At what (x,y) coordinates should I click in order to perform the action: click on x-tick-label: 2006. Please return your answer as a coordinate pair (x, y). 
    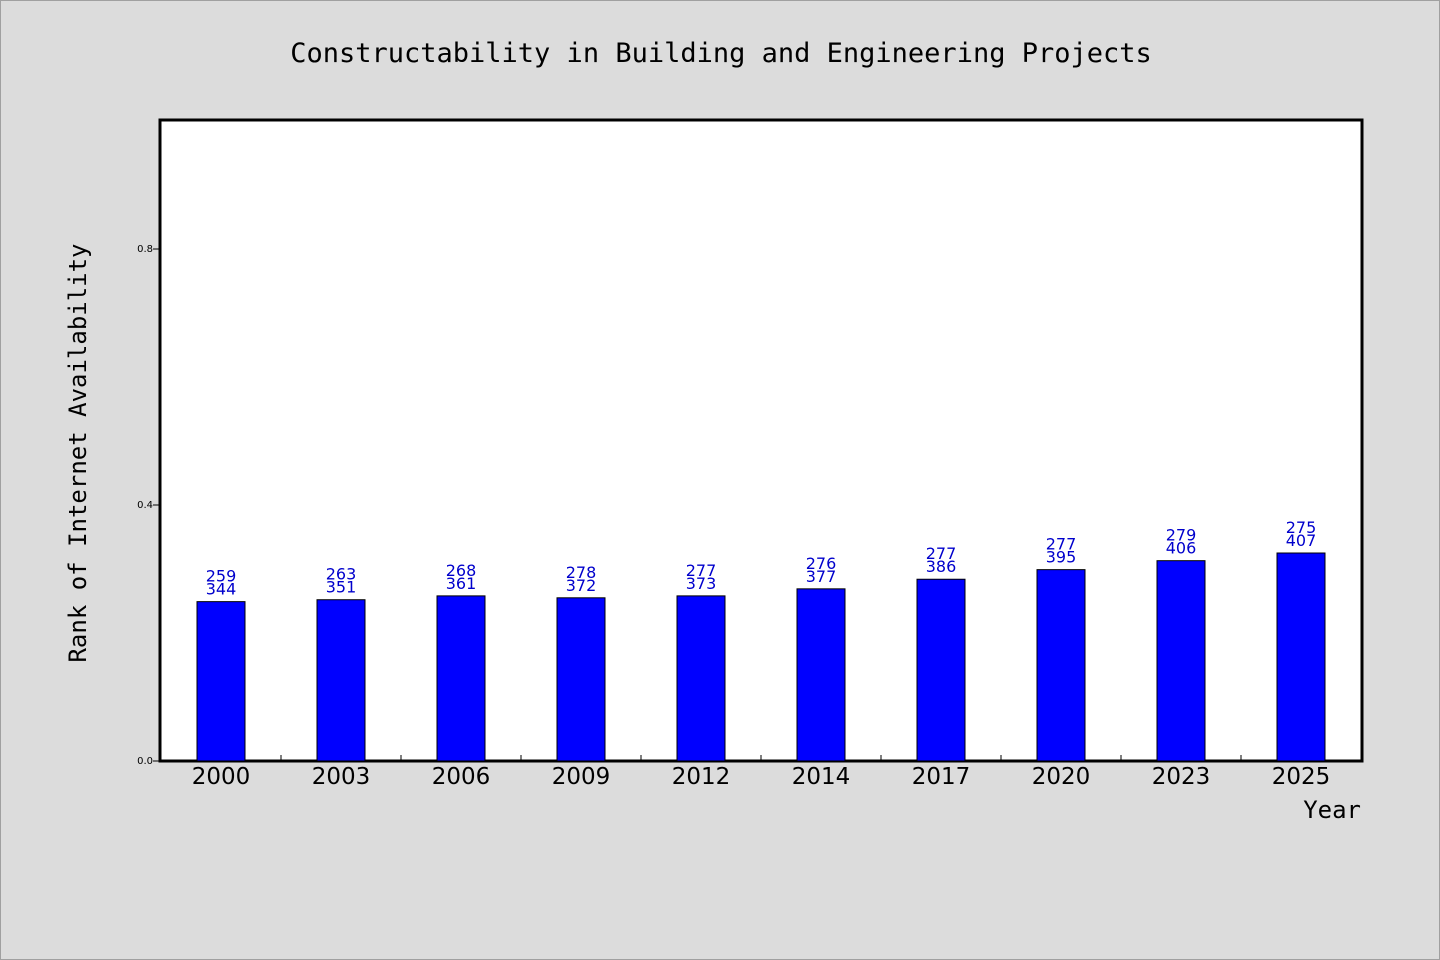
    Looking at the image, I should click on (461, 777).